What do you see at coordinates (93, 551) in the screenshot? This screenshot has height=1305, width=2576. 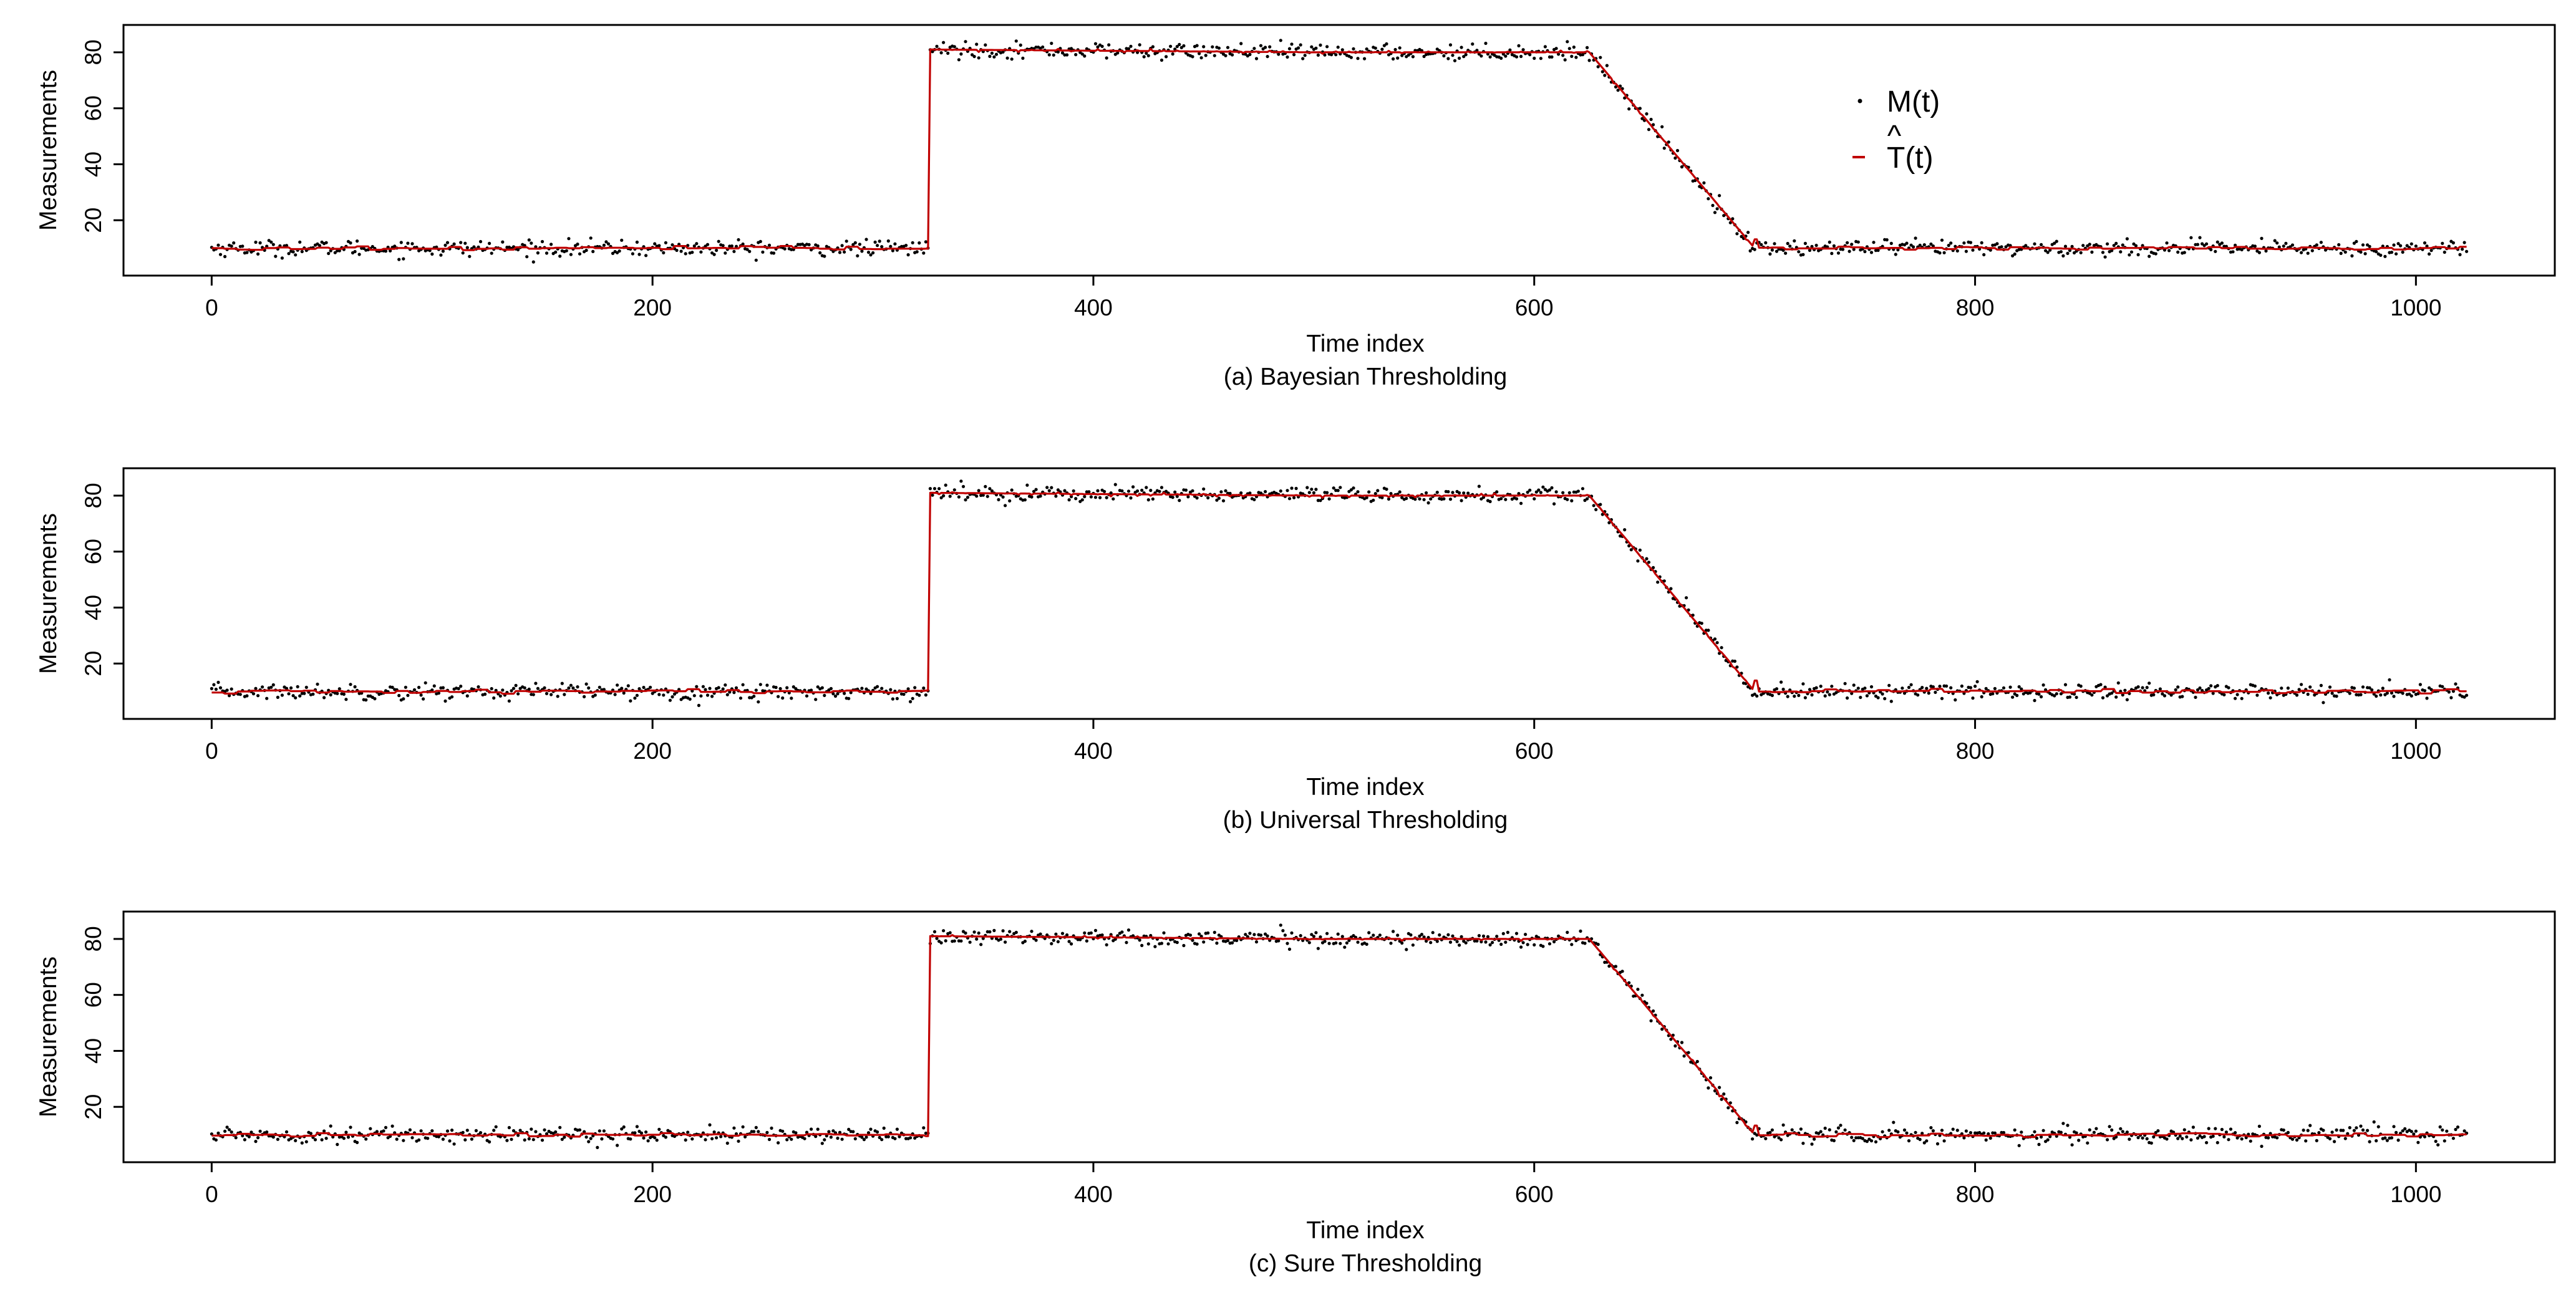 I see `y-tick-label: 60` at bounding box center [93, 551].